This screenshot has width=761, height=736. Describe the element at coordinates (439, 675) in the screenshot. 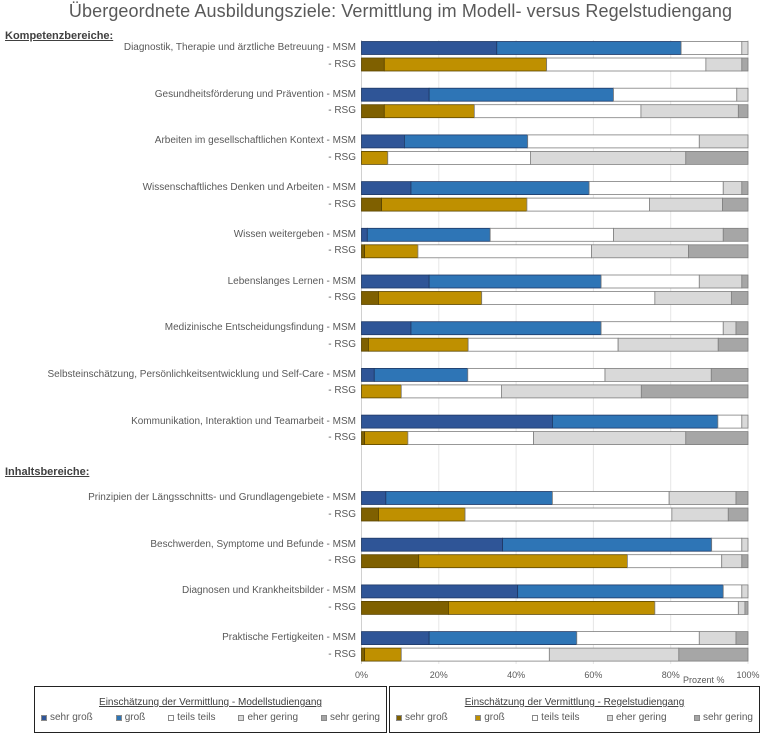

I see `x-tick-label: 20%` at that location.